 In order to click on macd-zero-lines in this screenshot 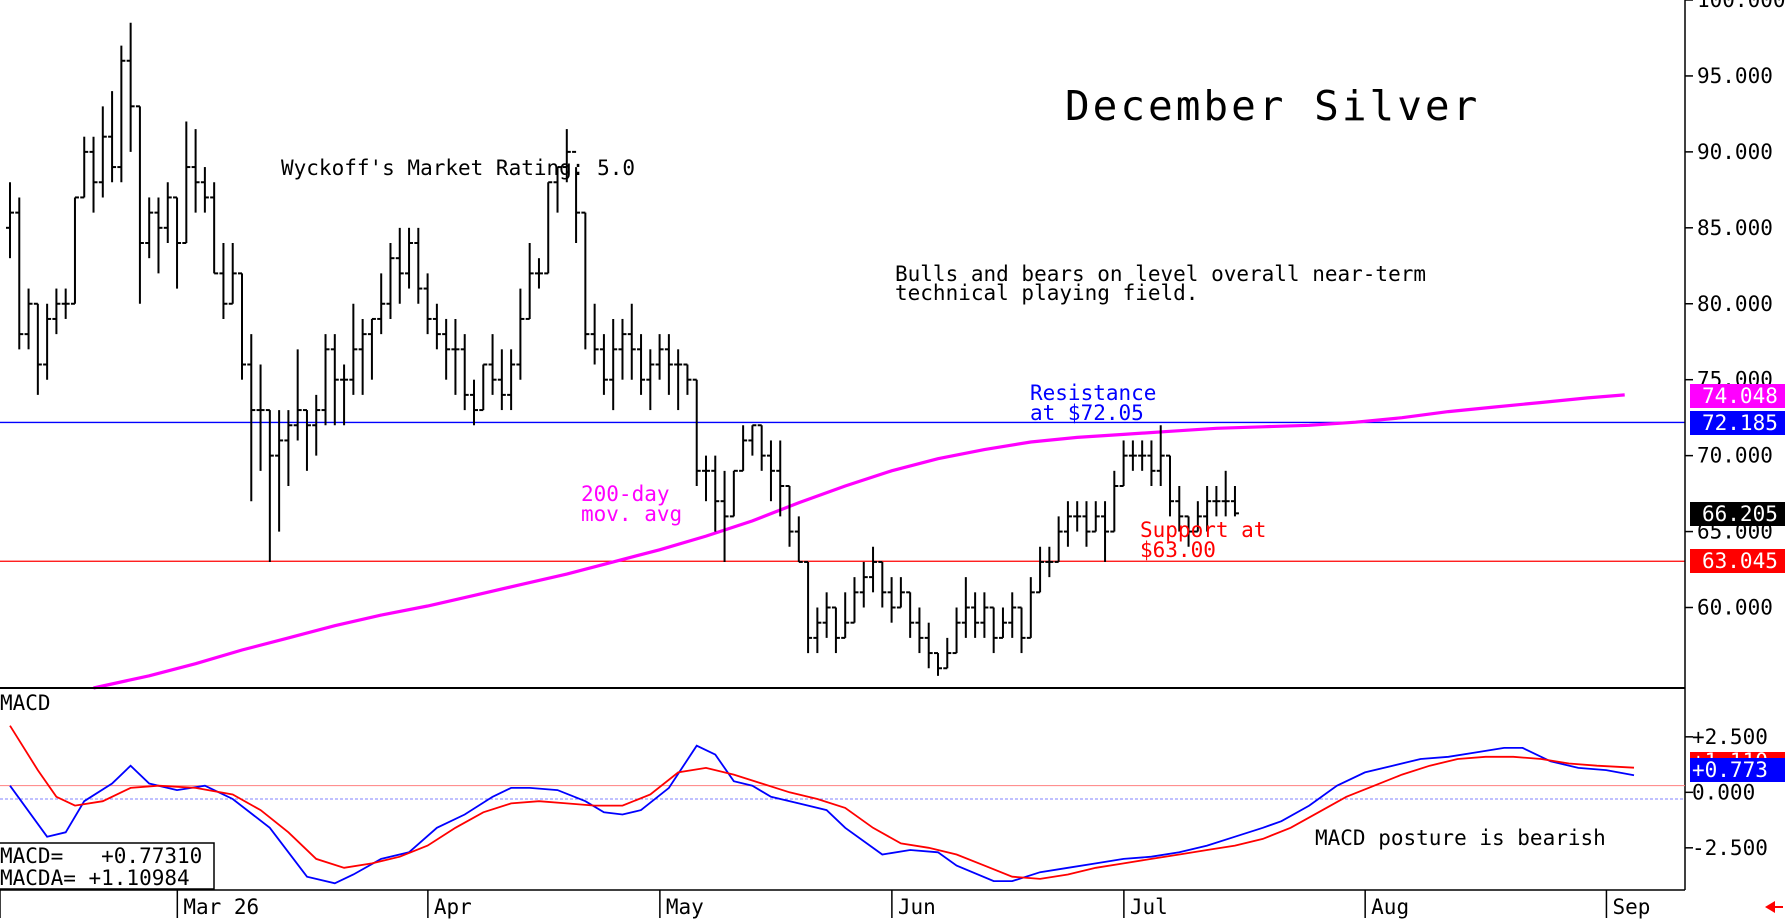, I will do `click(842, 792)`.